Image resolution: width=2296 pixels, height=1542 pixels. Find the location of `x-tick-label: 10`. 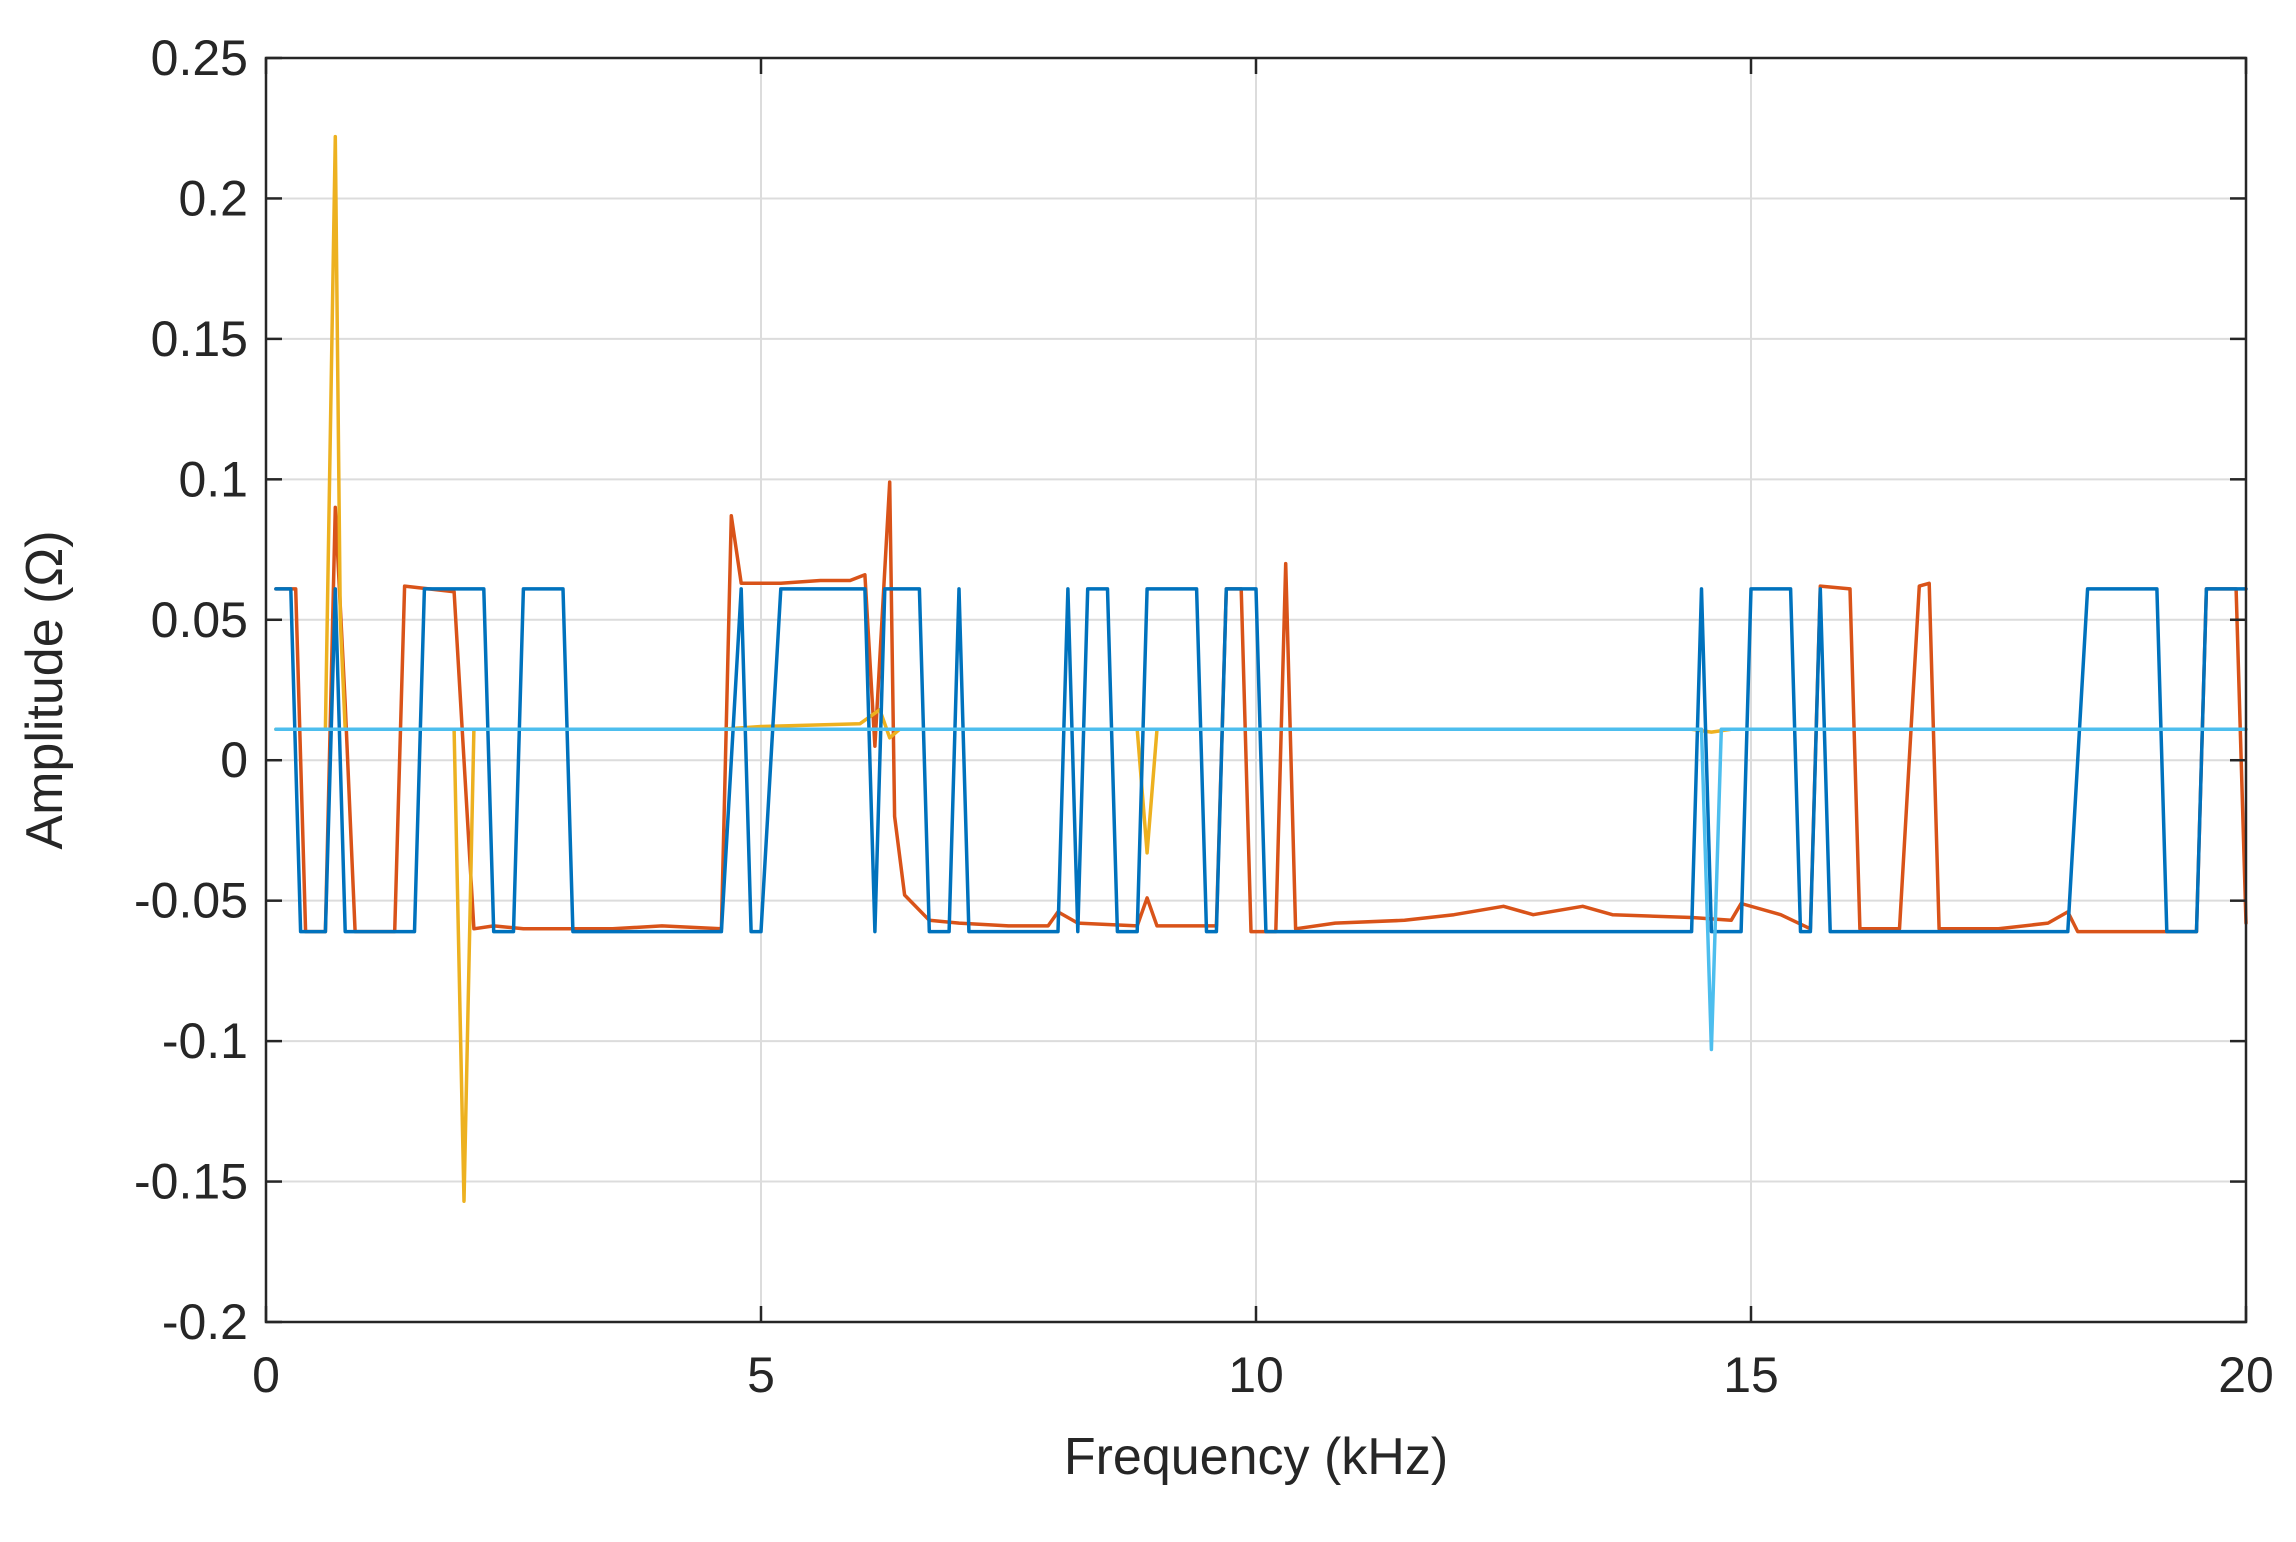

x-tick-label: 10 is located at coordinates (1256, 1375).